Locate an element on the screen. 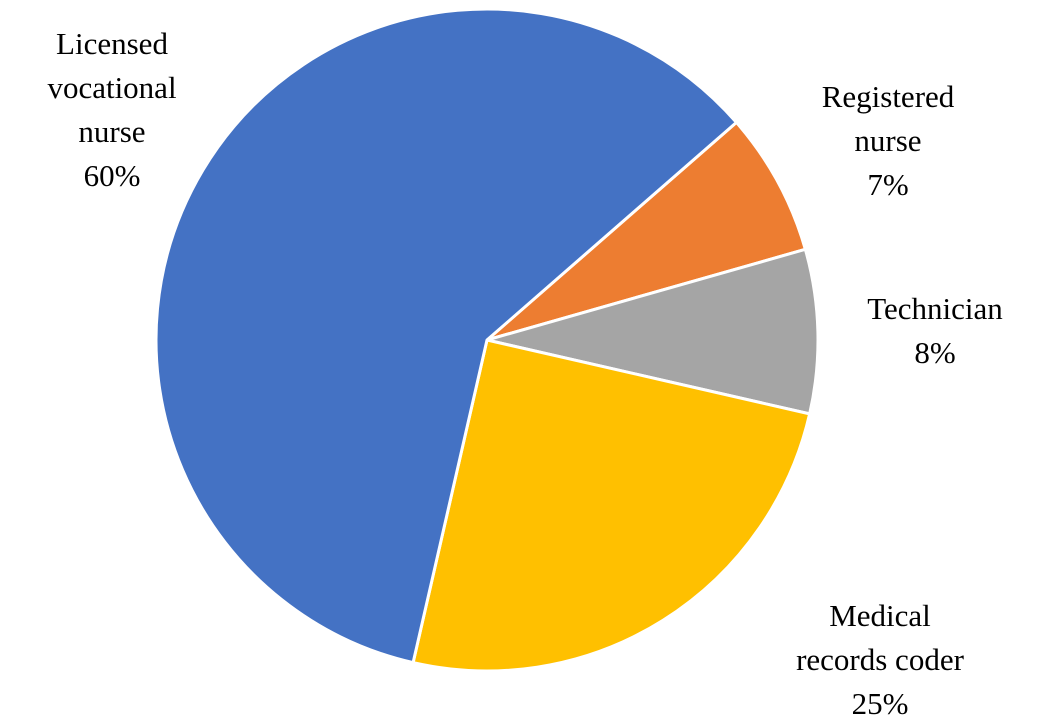 The width and height of the screenshot is (1046, 726). value-label: 60% is located at coordinates (112, 175).